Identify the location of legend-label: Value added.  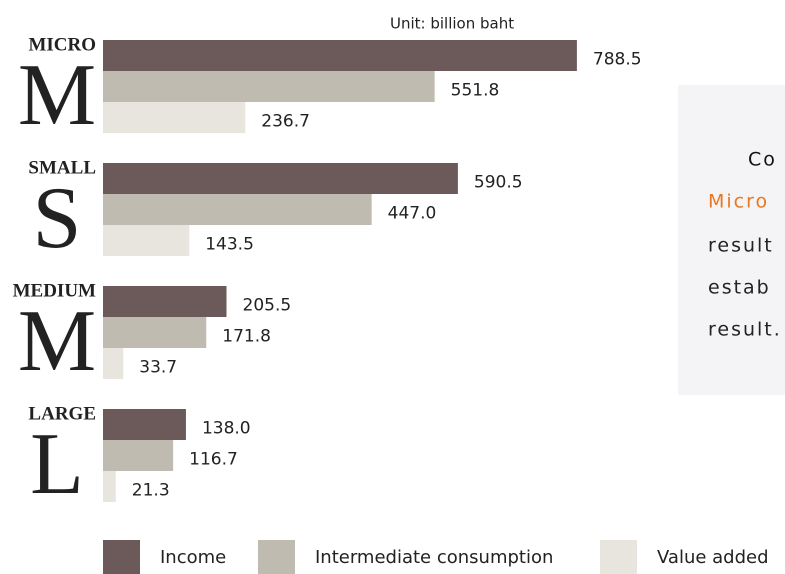
(713, 557).